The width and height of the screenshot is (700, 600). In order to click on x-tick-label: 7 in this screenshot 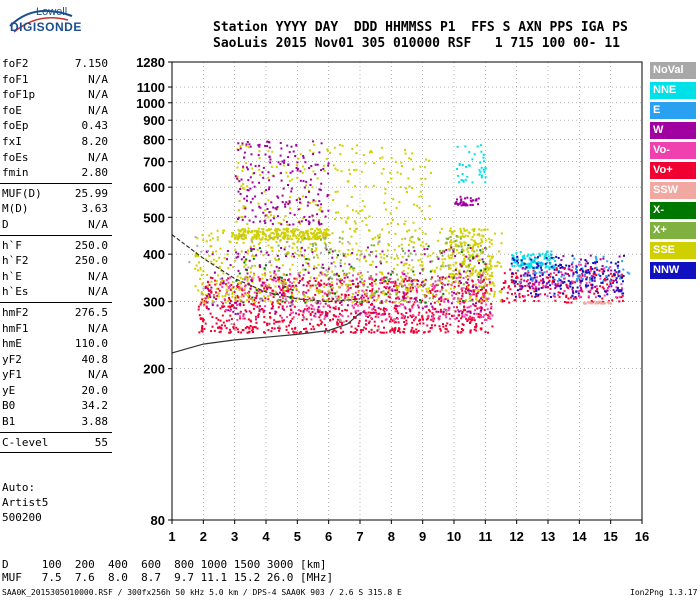, I will do `click(359, 536)`.